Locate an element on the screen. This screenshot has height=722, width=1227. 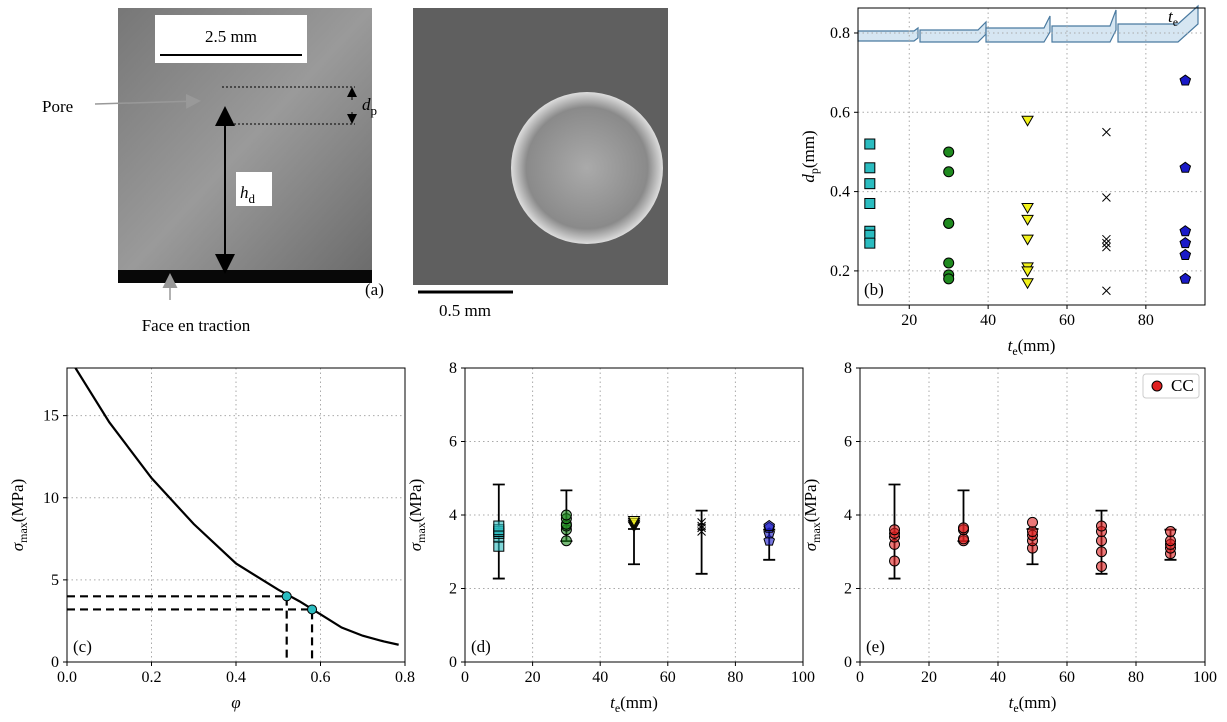
hd-main: h is located at coordinates (244, 192).